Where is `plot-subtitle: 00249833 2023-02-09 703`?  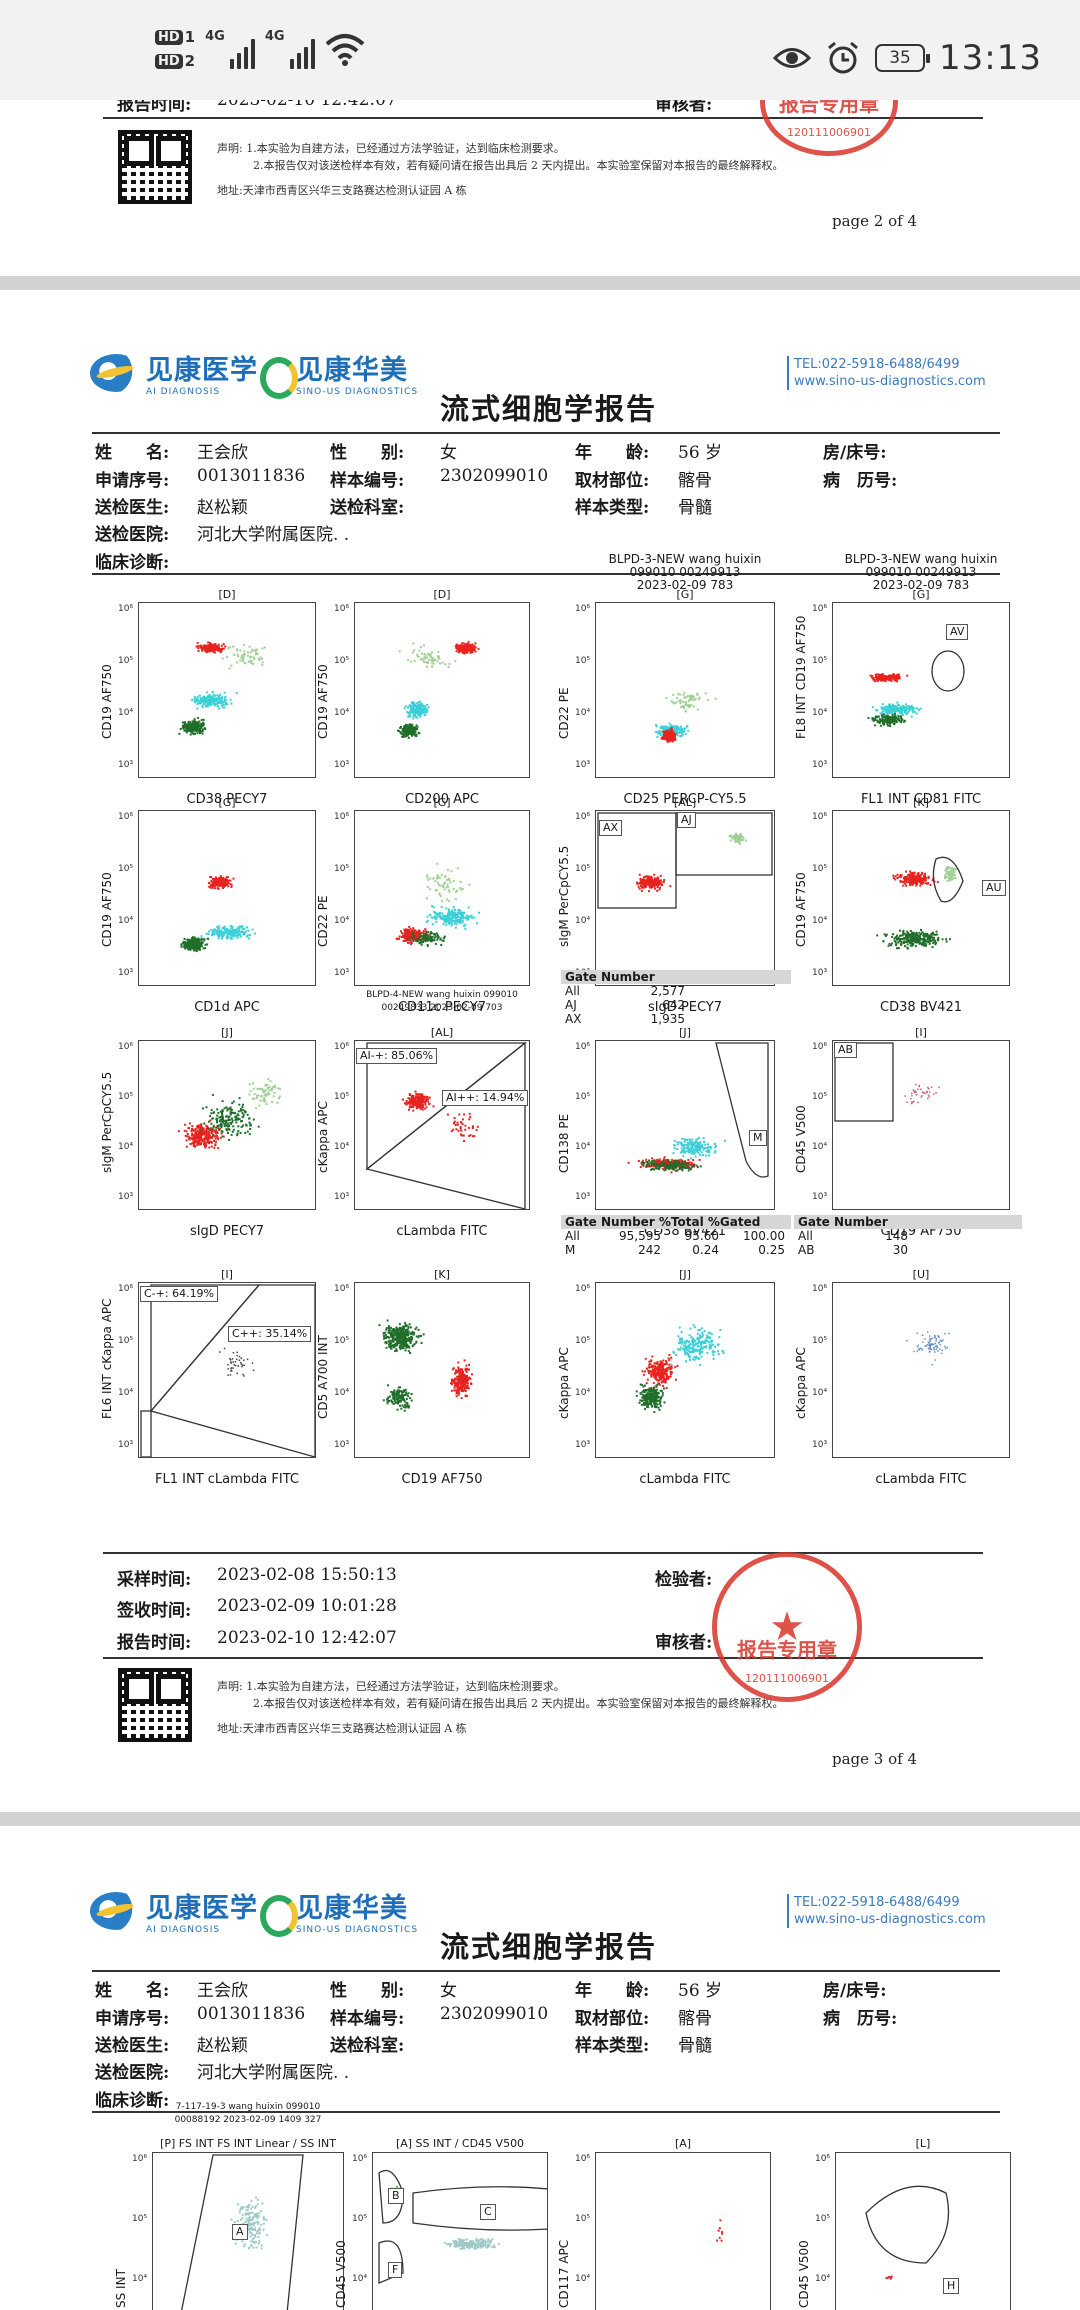
plot-subtitle: 00249833 2023-02-09 703 is located at coordinates (442, 1008).